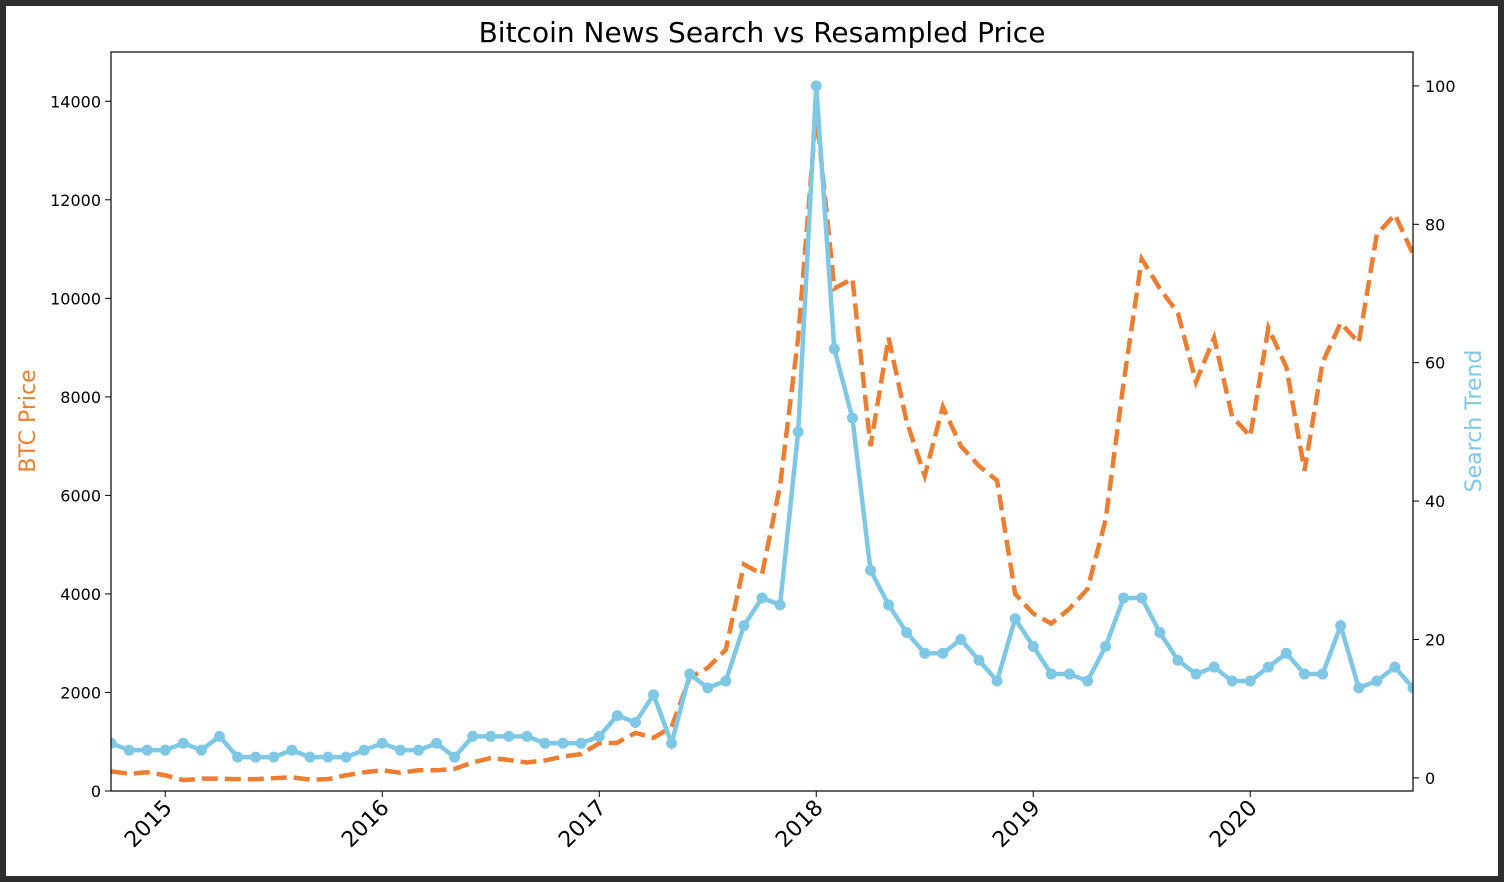  I want to click on chart-title: Bitcoin News Search vs Resampled Price, so click(762, 32).